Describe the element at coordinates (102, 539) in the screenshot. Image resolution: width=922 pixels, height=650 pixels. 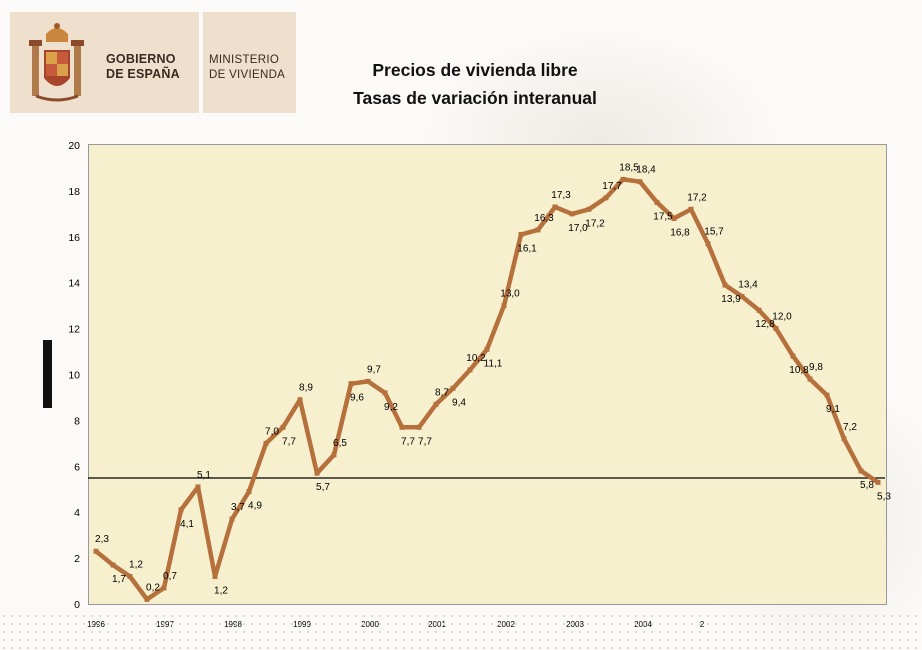
I see `data-label: 2,3` at that location.